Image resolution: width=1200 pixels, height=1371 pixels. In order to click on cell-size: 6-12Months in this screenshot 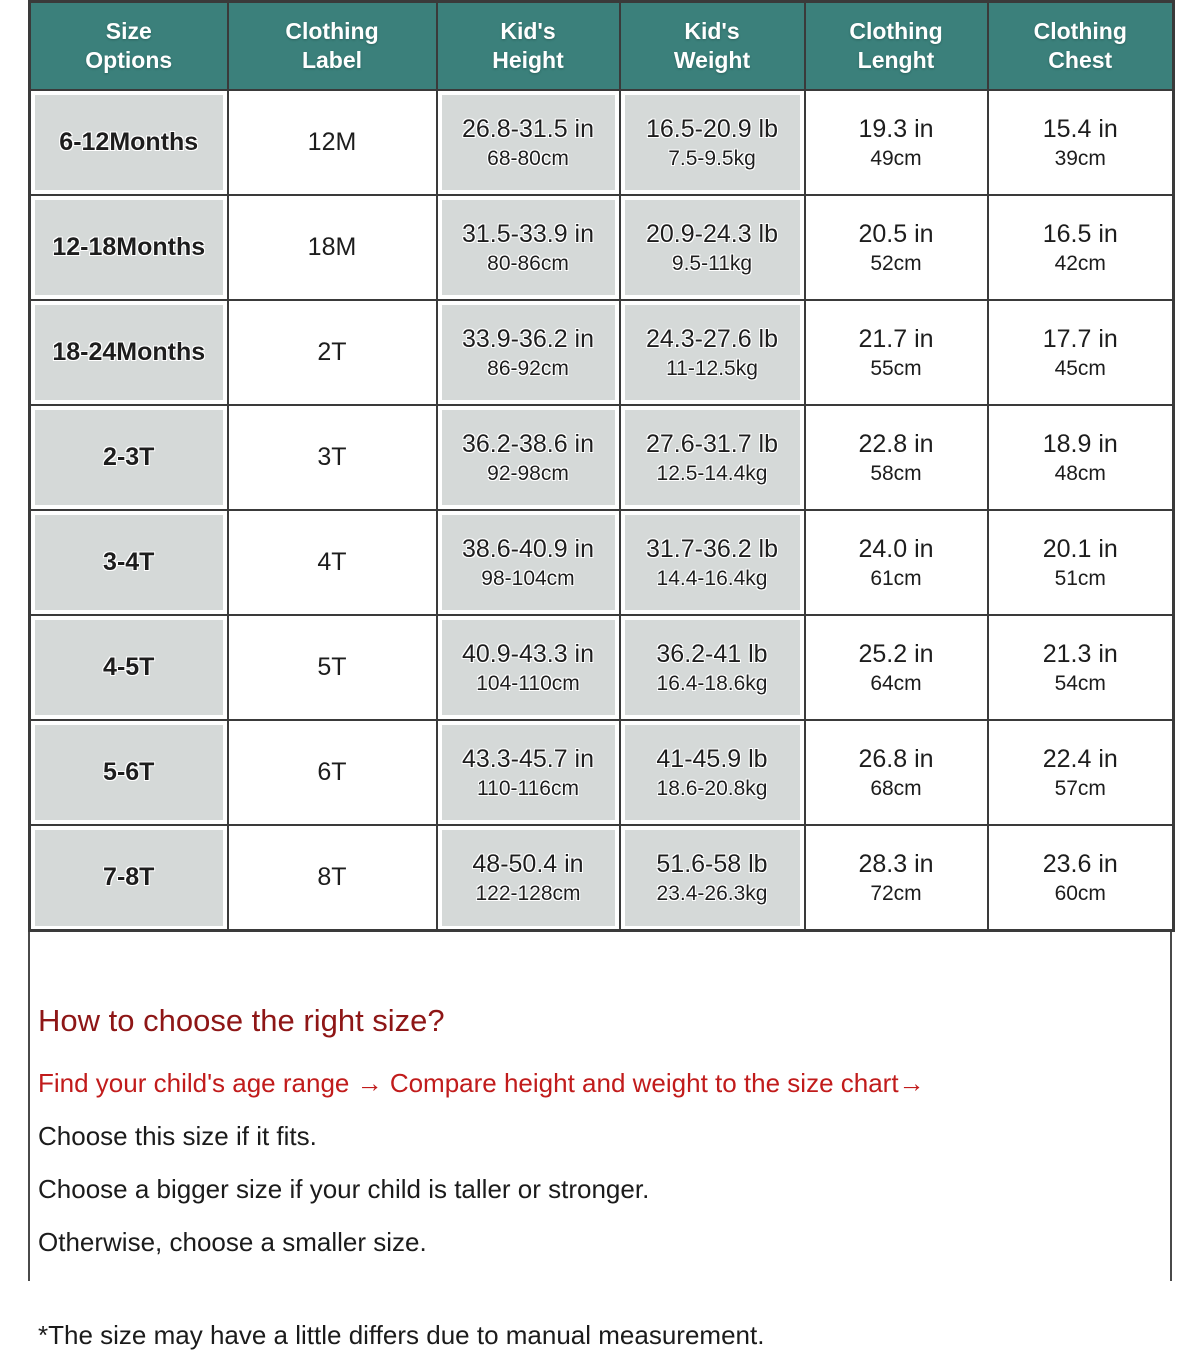, I will do `click(128, 142)`.